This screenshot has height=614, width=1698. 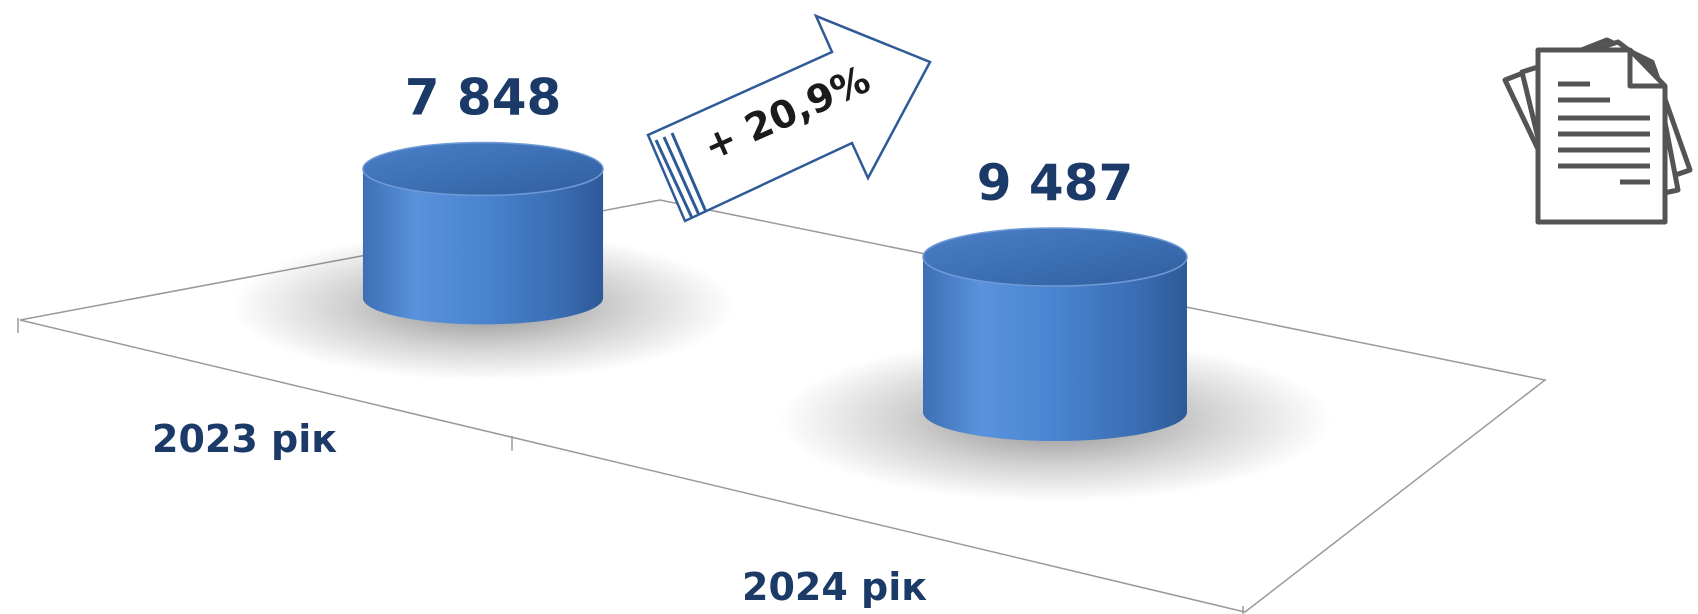 What do you see at coordinates (834, 587) in the screenshot?
I see `category-label: 2024 рік` at bounding box center [834, 587].